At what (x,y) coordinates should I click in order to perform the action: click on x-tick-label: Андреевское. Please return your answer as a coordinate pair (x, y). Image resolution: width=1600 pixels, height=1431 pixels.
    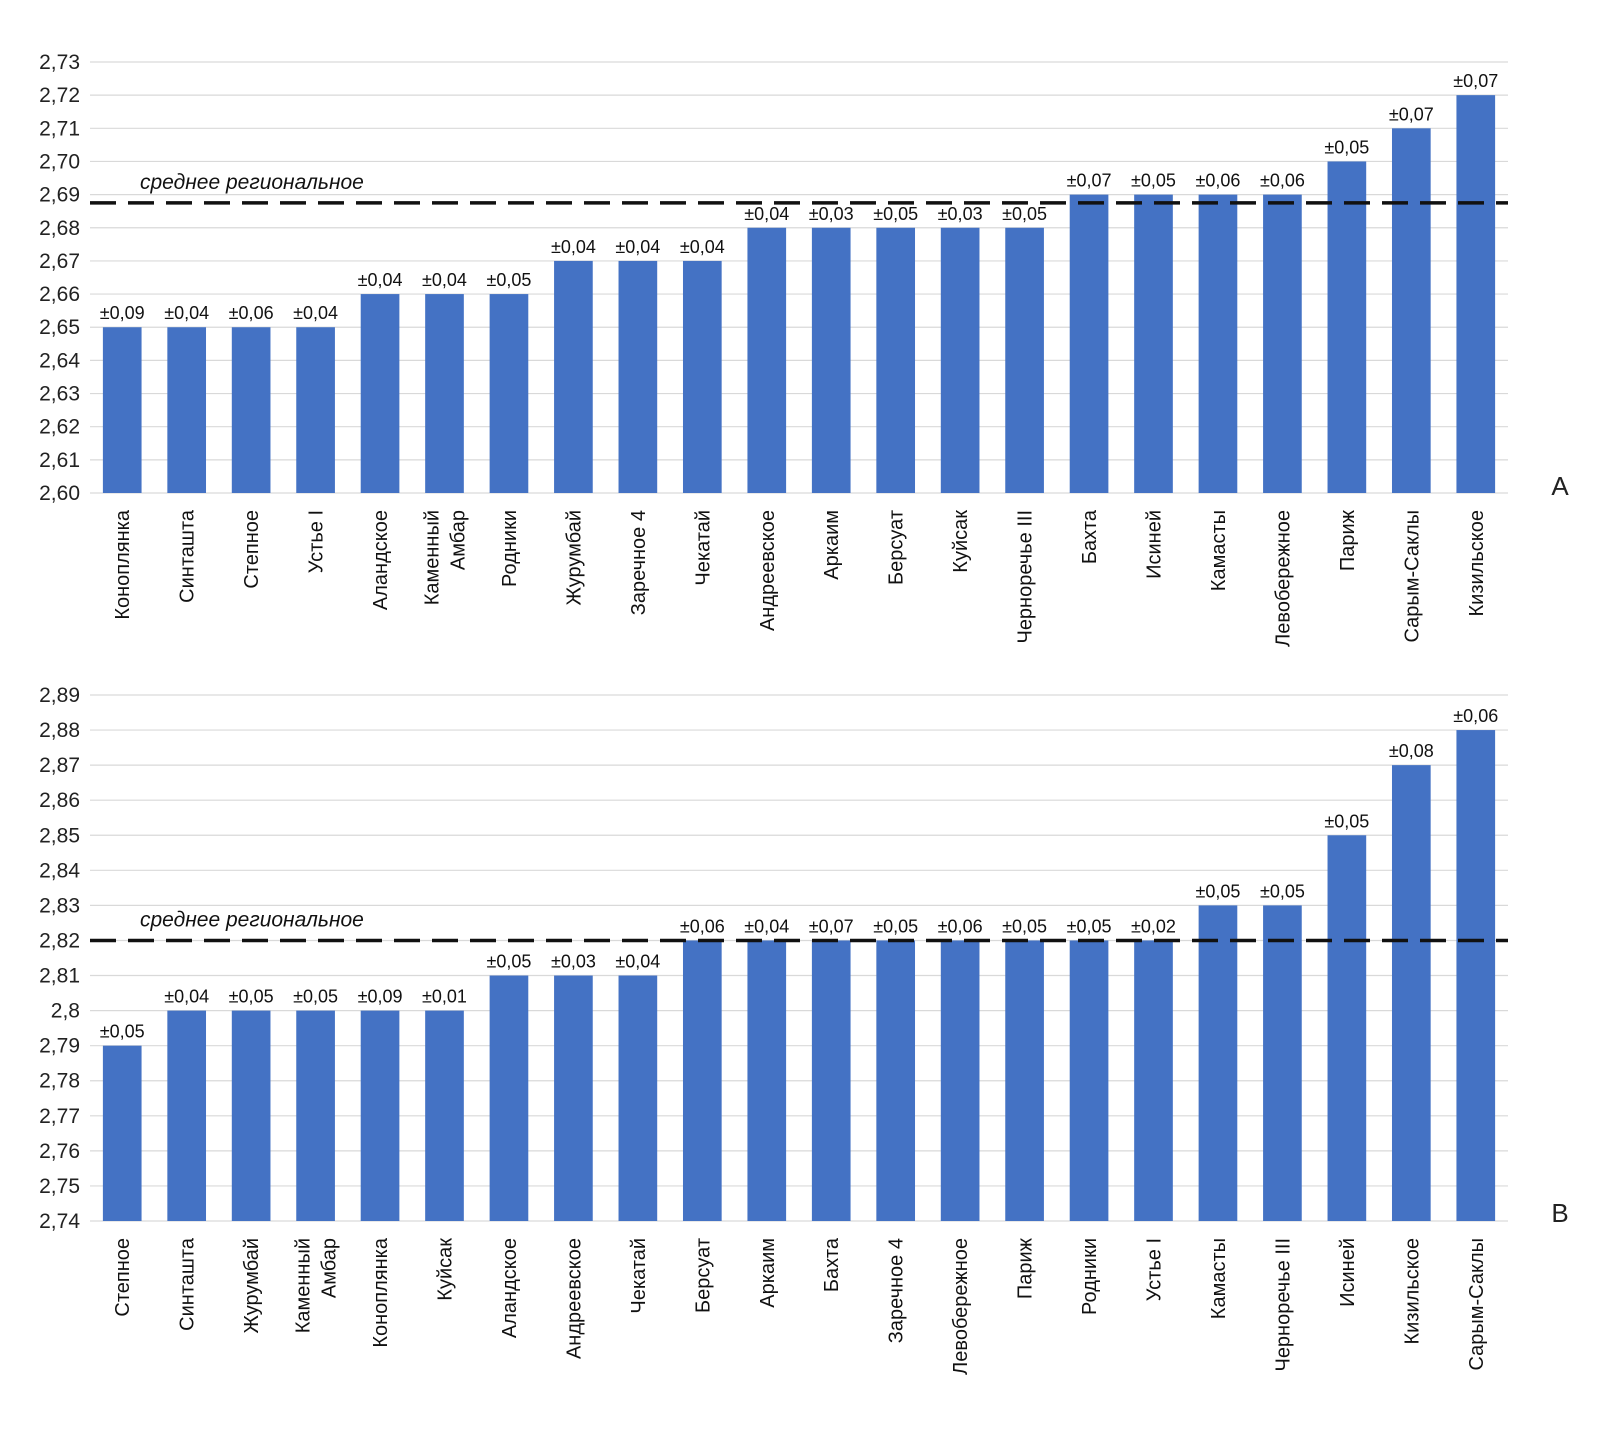
    Looking at the image, I should click on (574, 1298).